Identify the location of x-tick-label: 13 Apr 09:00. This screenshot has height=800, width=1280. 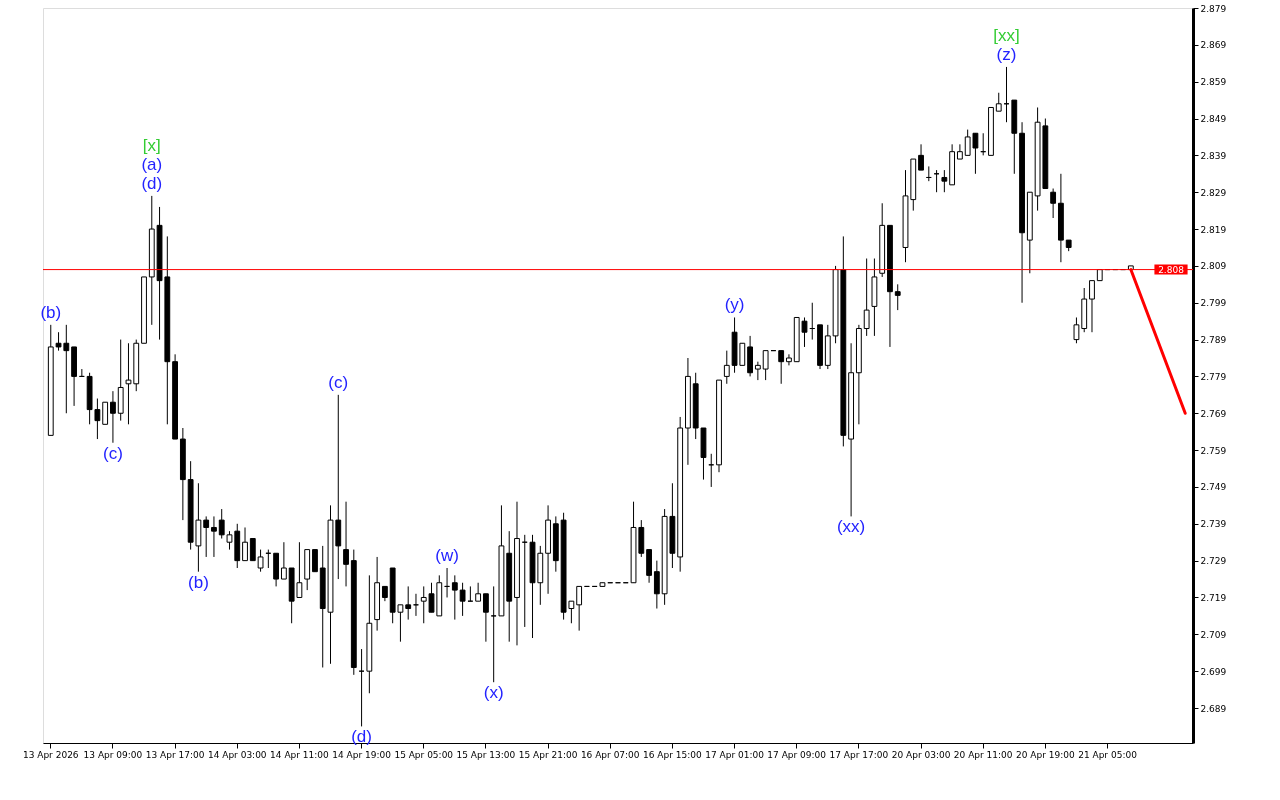
(113, 754).